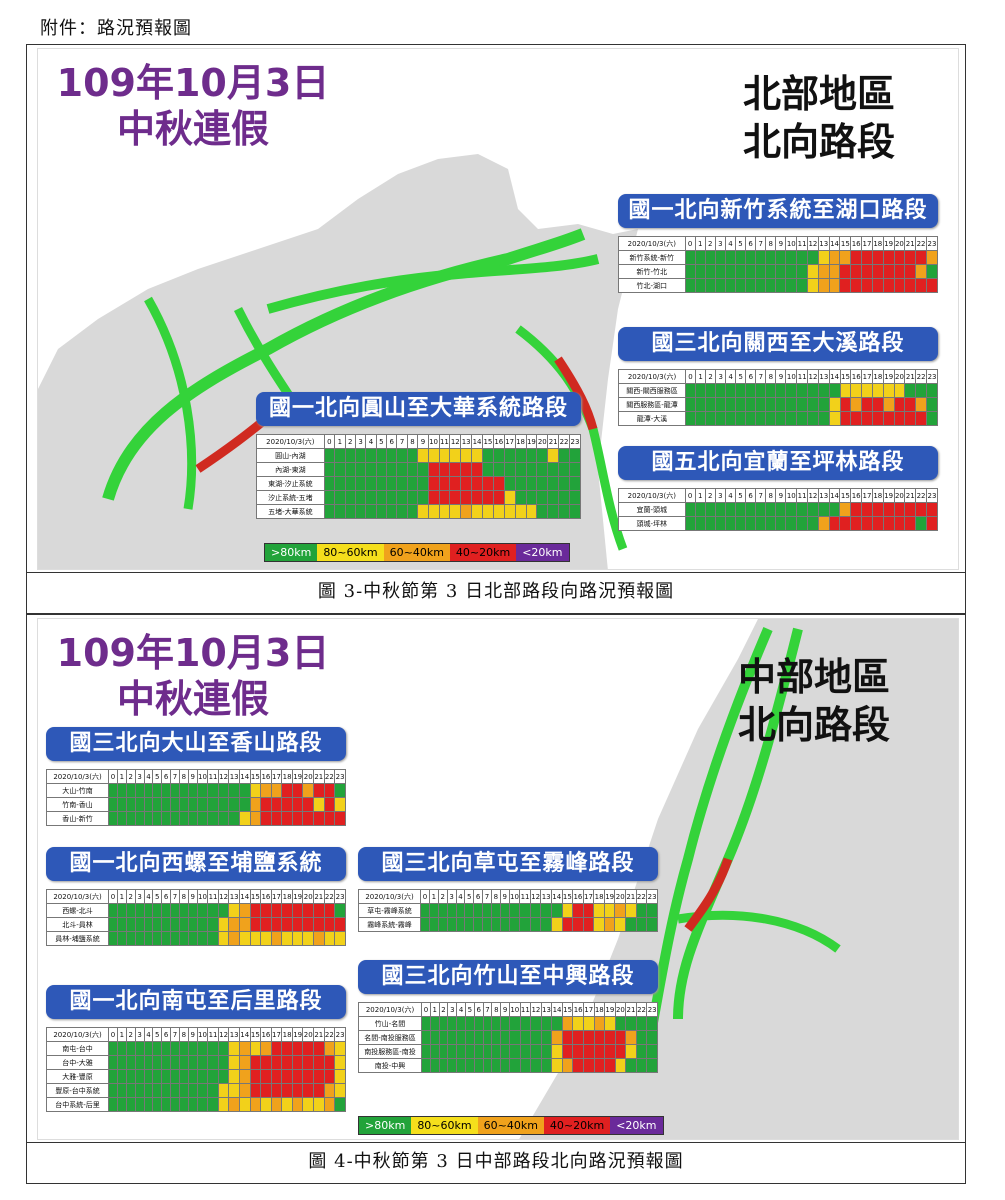 The height and width of the screenshot is (1200, 1005). Describe the element at coordinates (751, 495) in the screenshot. I see `hour-label: 6` at that location.